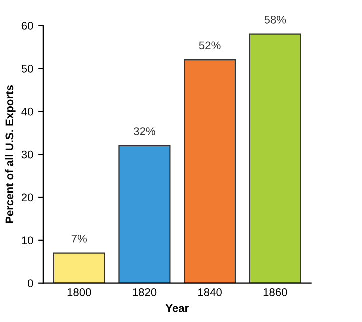 The image size is (362, 322). What do you see at coordinates (177, 308) in the screenshot?
I see `x-axis-title: Year` at bounding box center [177, 308].